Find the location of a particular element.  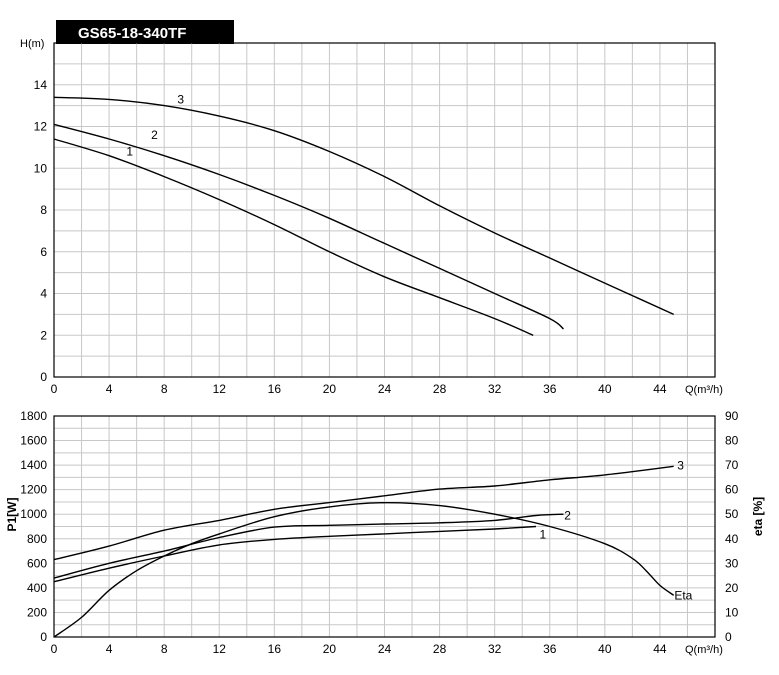

y-tick-label: 12 is located at coordinates (41, 127).